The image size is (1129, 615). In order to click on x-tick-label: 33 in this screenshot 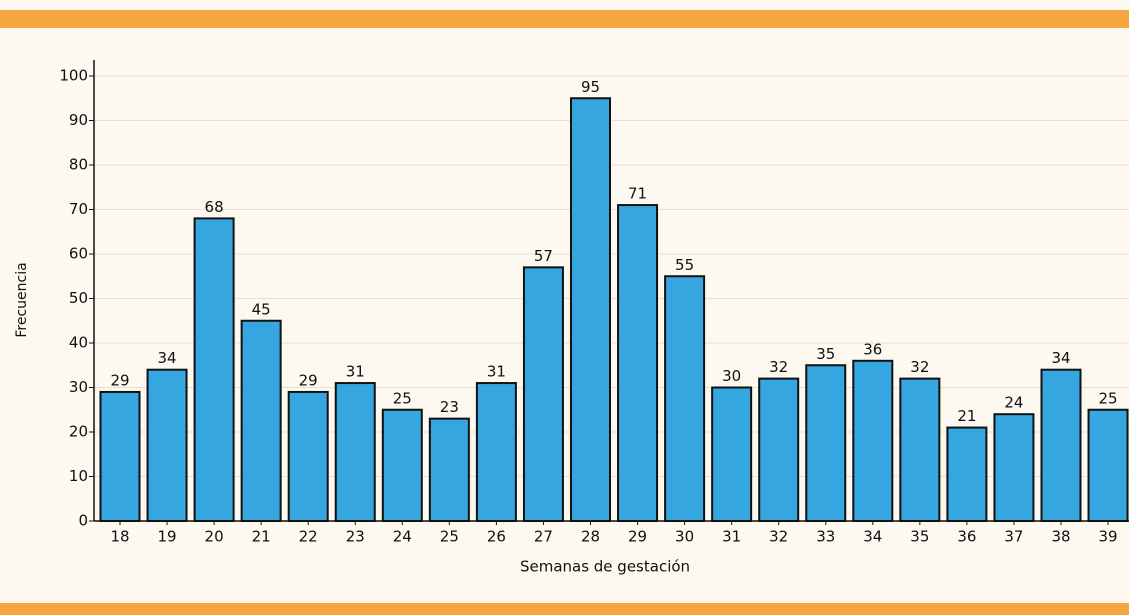, I will do `click(825, 537)`.